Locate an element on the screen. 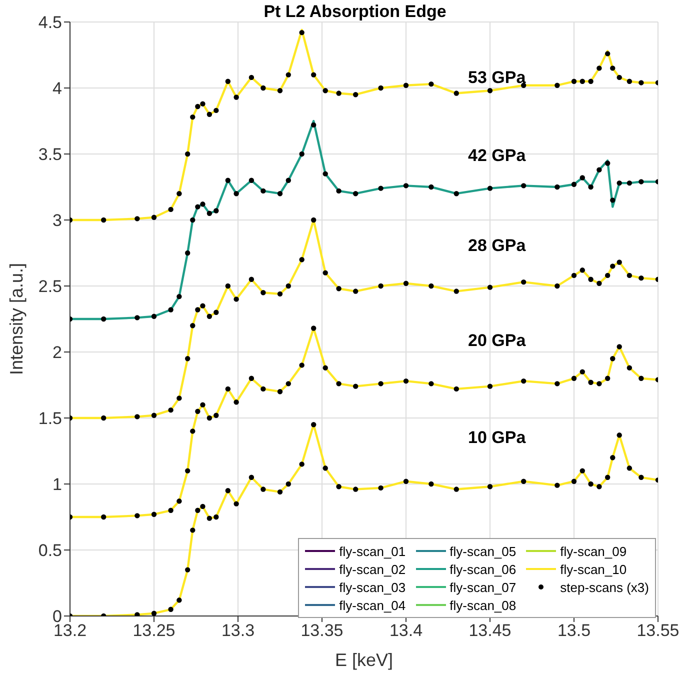 The width and height of the screenshot is (680, 676). legend-label: step-scans (x3) is located at coordinates (604, 587).